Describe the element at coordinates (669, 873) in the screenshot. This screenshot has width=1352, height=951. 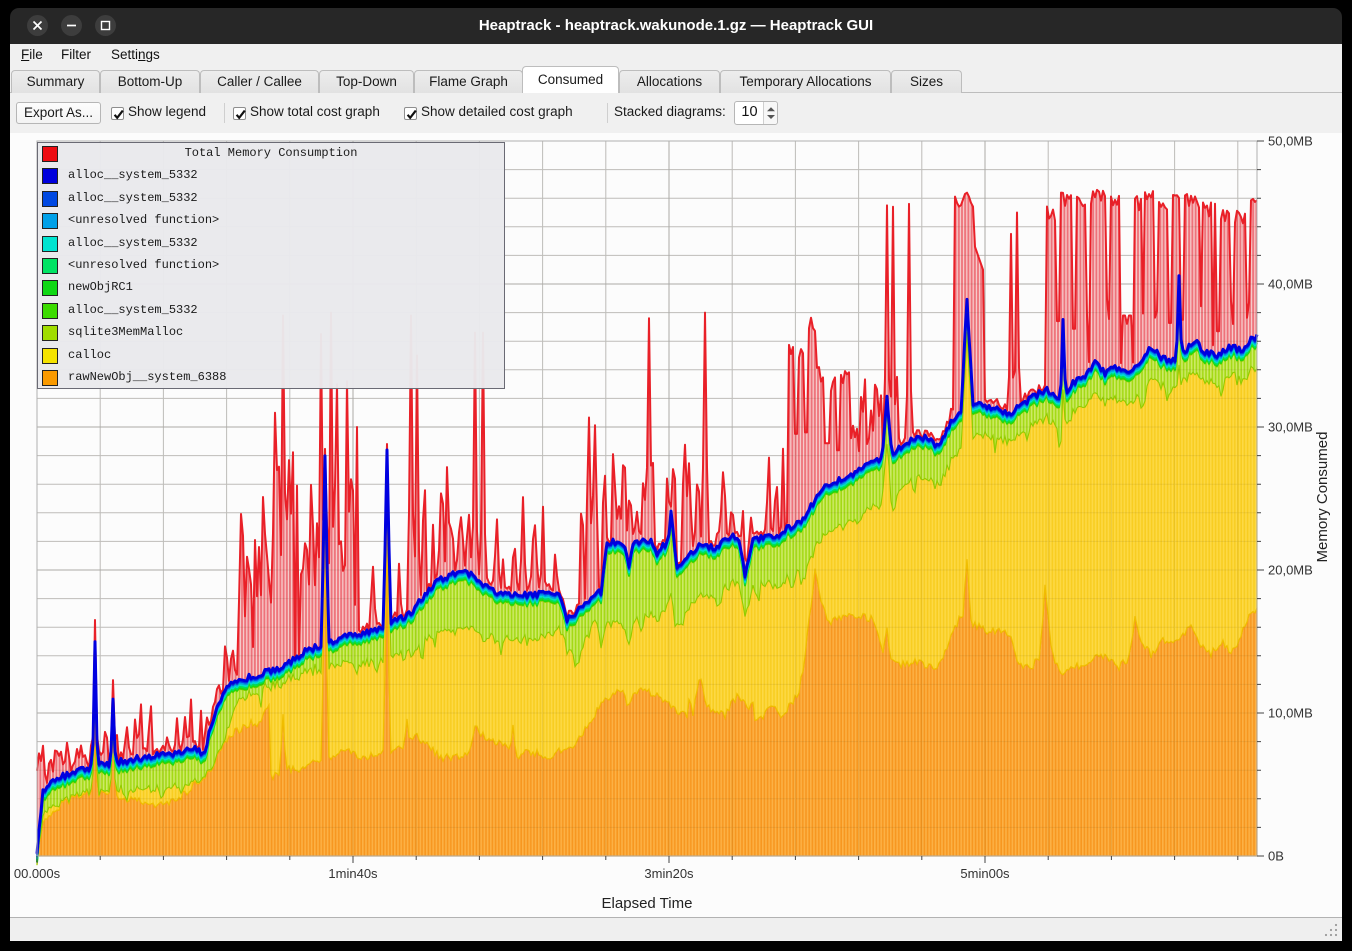
I see `svg-text: 3min20s` at that location.